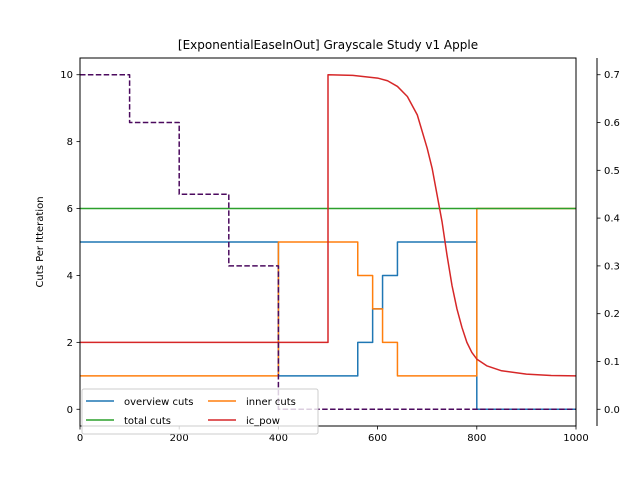 This screenshot has height=480, width=640. What do you see at coordinates (612, 362) in the screenshot?
I see `y2-tick-label: 0.1` at bounding box center [612, 362].